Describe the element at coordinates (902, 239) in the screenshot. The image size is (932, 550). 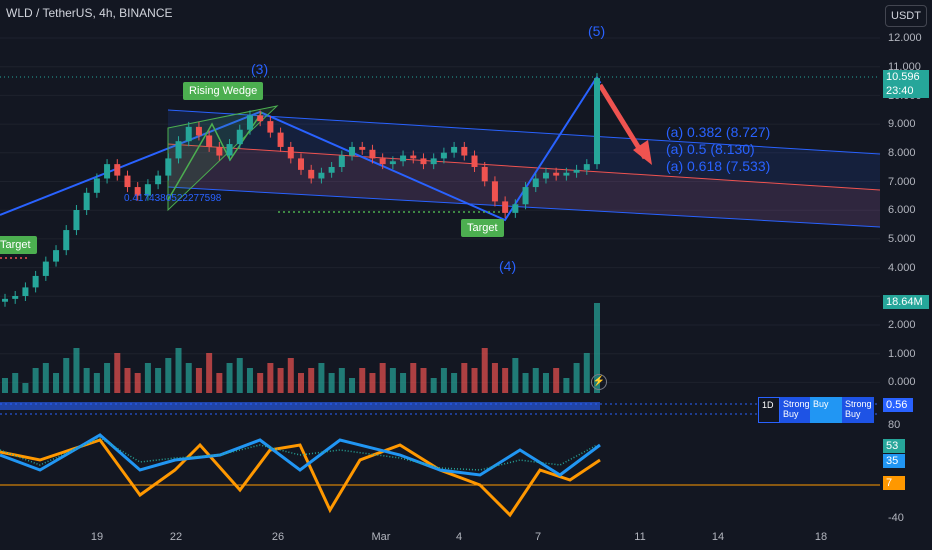
I see `price-tick: 5.000` at that location.